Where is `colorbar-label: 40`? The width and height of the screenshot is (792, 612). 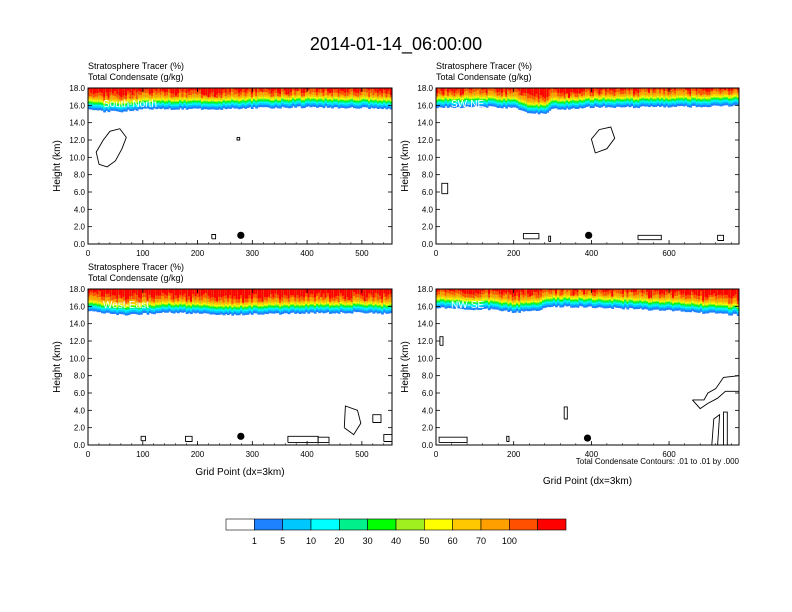
colorbar-label: 40 is located at coordinates (396, 541).